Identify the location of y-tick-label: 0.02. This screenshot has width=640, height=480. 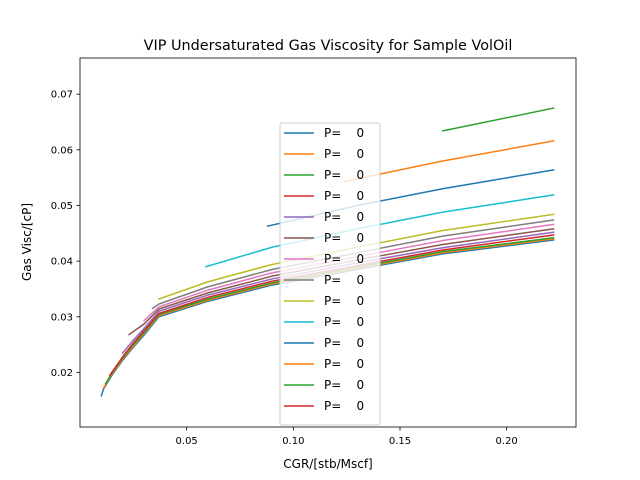
(62, 373).